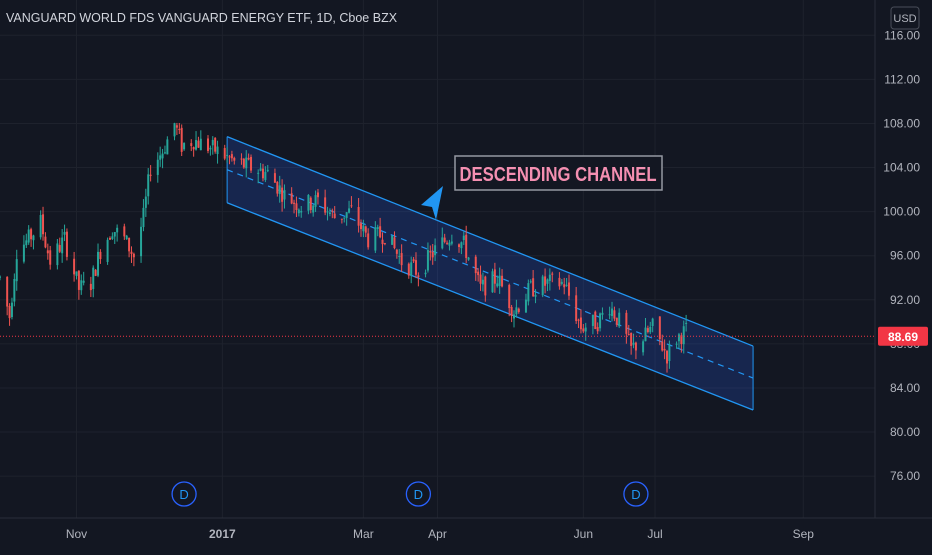 The width and height of the screenshot is (932, 555). I want to click on time-tick-label: Mar, so click(363, 534).